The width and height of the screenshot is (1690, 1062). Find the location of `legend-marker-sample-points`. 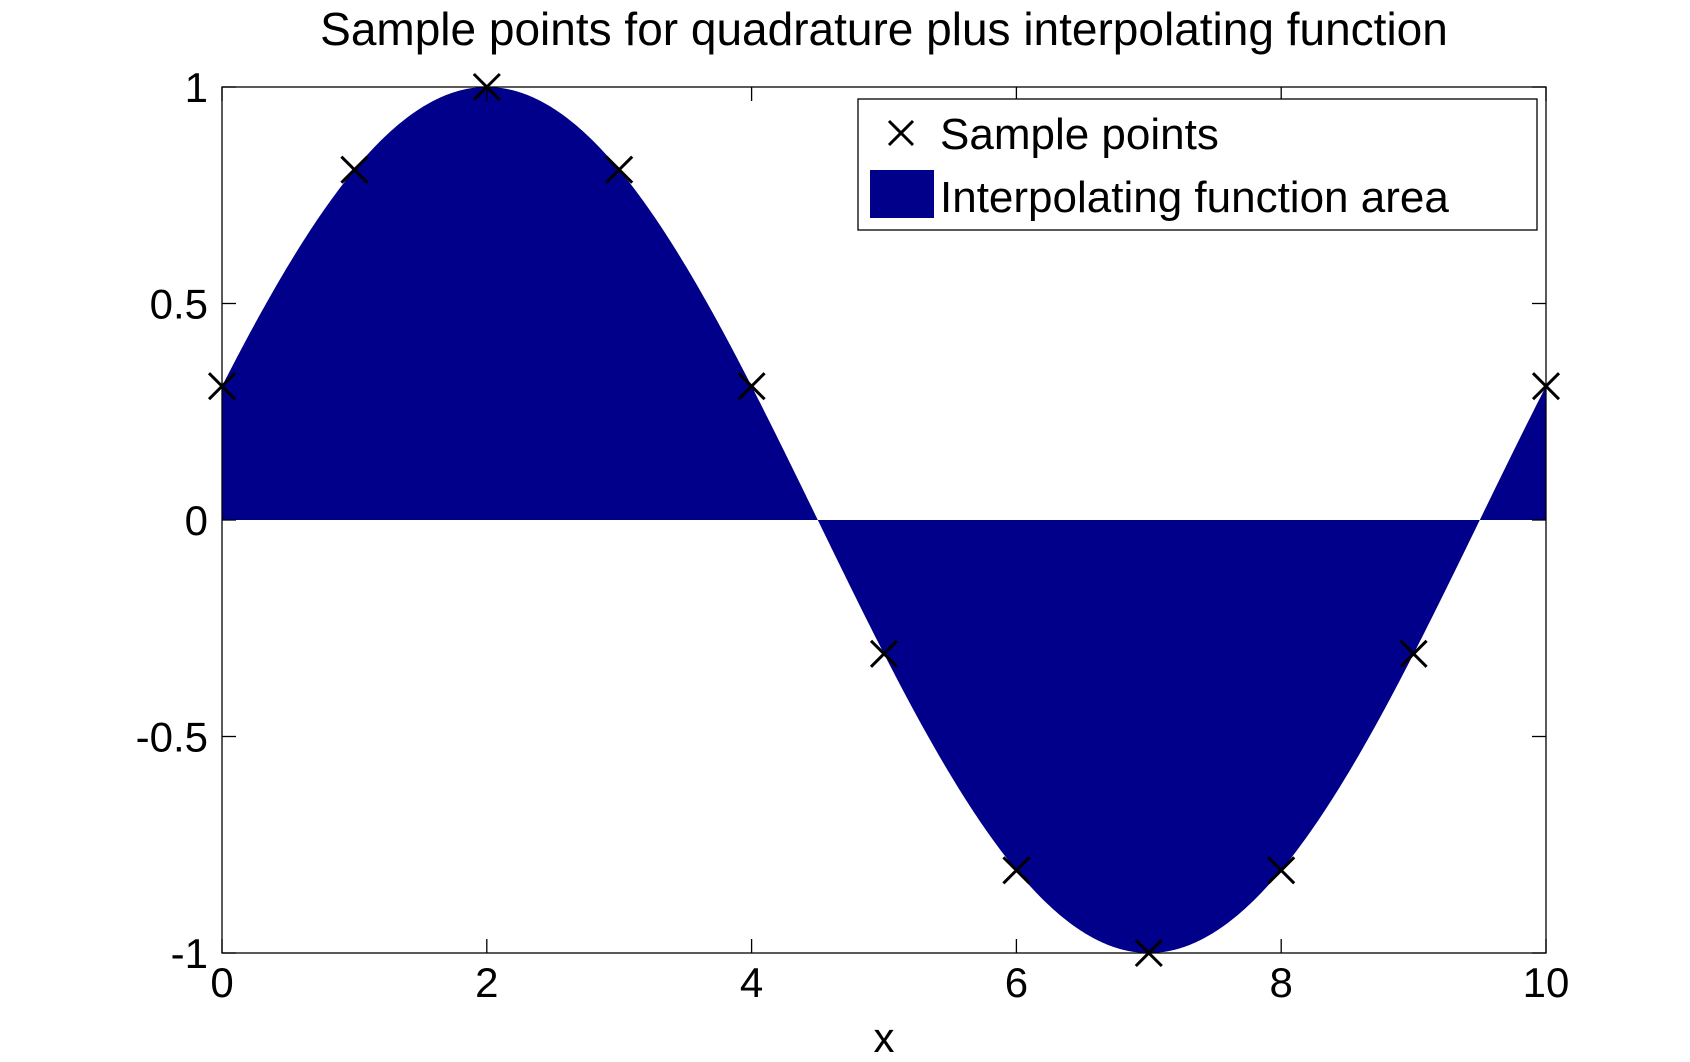

legend-marker-sample-points is located at coordinates (901, 133).